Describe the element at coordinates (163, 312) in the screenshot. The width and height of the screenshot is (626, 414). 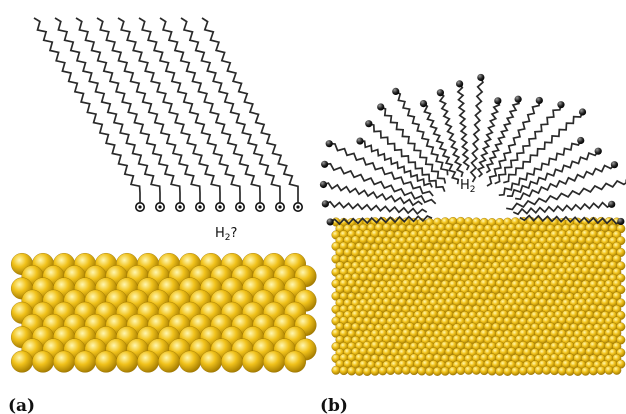
I see `gold-surface-a` at that location.